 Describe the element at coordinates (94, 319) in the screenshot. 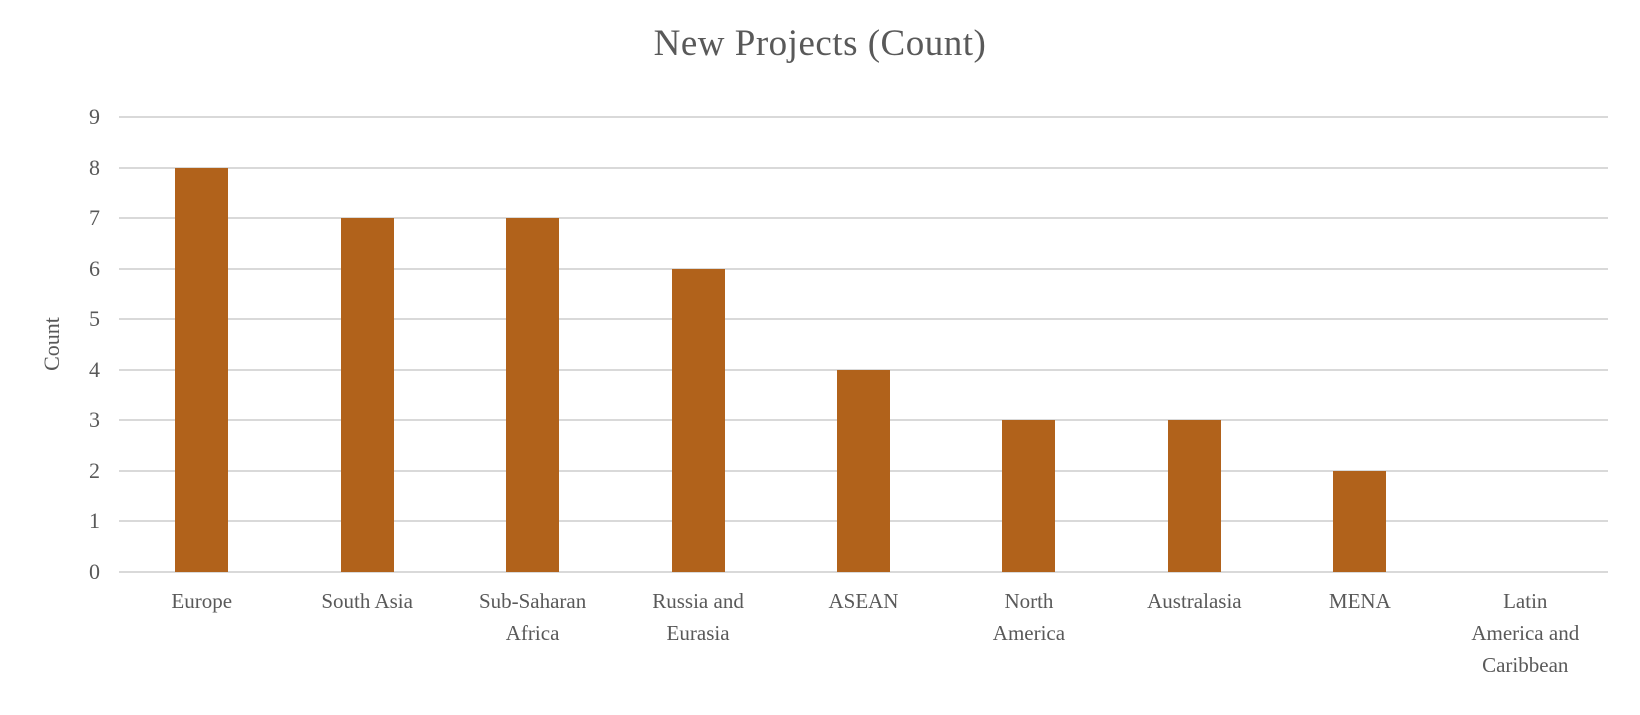

I see `y-tick-label-5: 5` at that location.